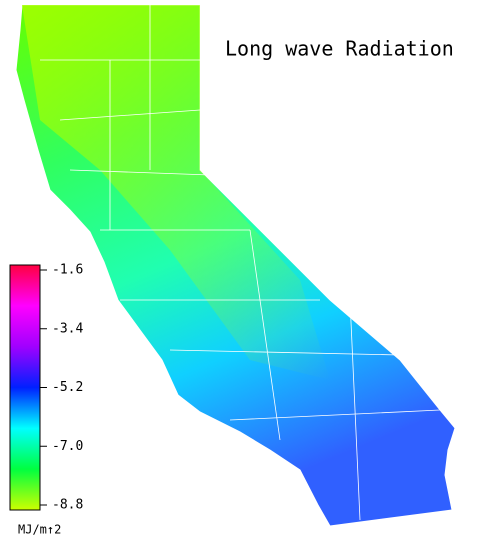  What do you see at coordinates (339, 49) in the screenshot?
I see `map-title: Long wave Radiation` at bounding box center [339, 49].